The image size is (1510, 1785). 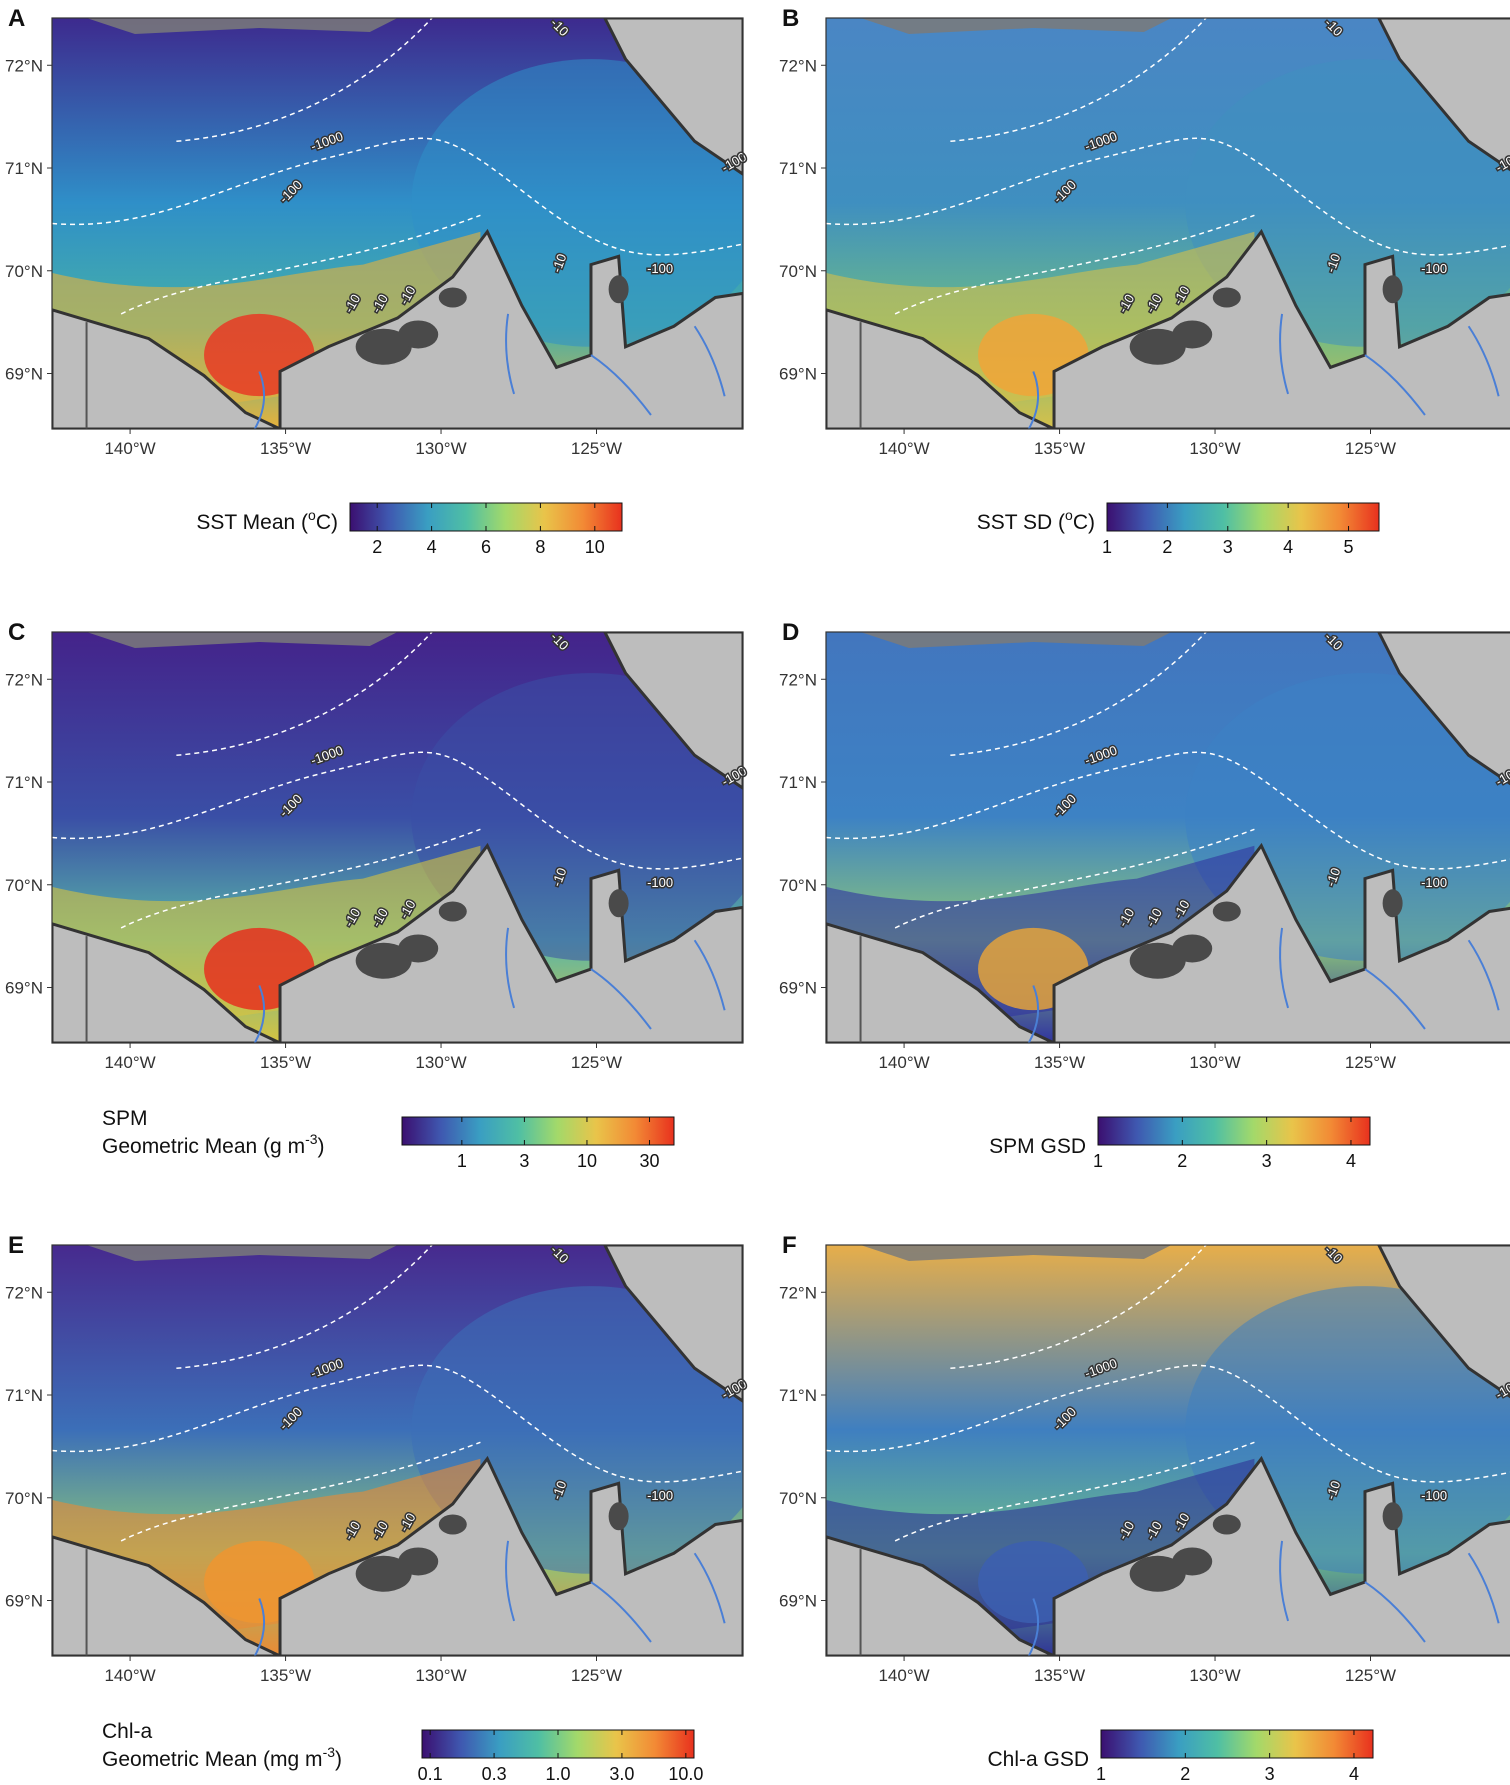 What do you see at coordinates (430, 1774) in the screenshot?
I see `colorbar-tick-label: 0.1` at bounding box center [430, 1774].